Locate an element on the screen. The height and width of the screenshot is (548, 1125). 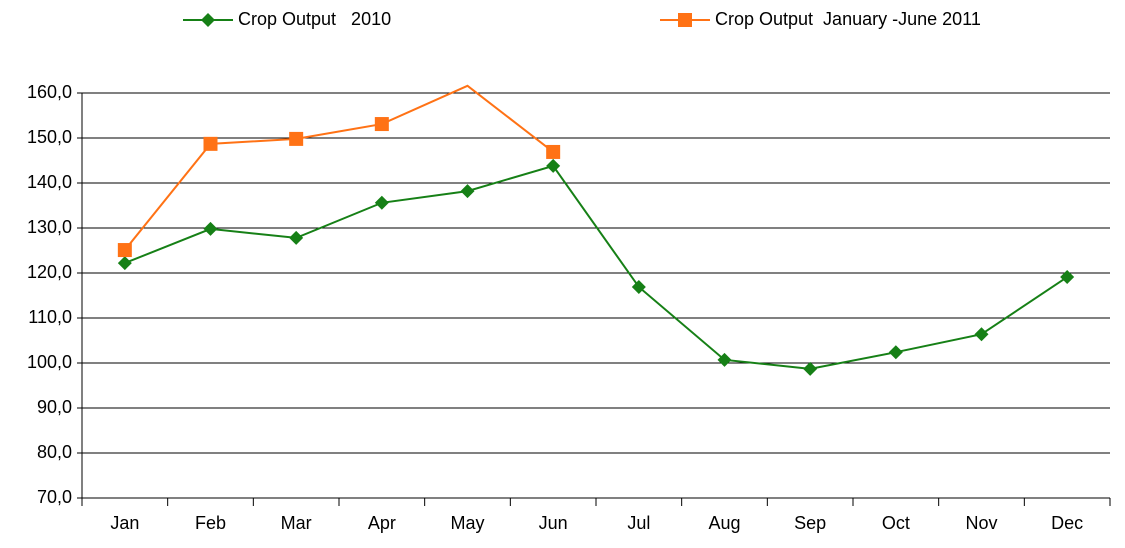
x-tick-label: Dec is located at coordinates (1067, 523).